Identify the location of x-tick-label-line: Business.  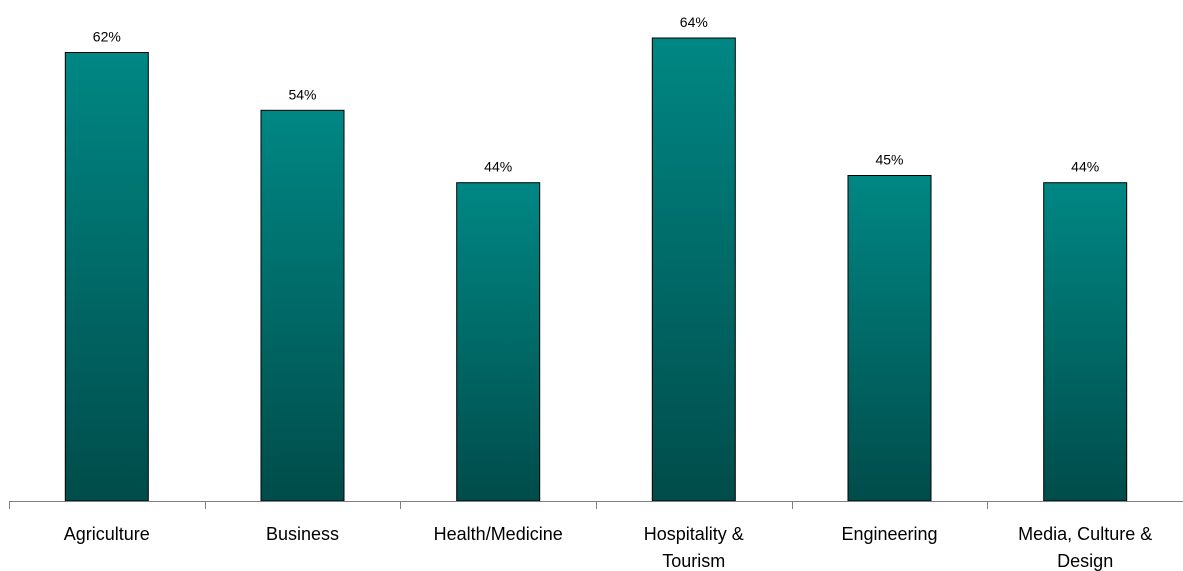
(302, 534).